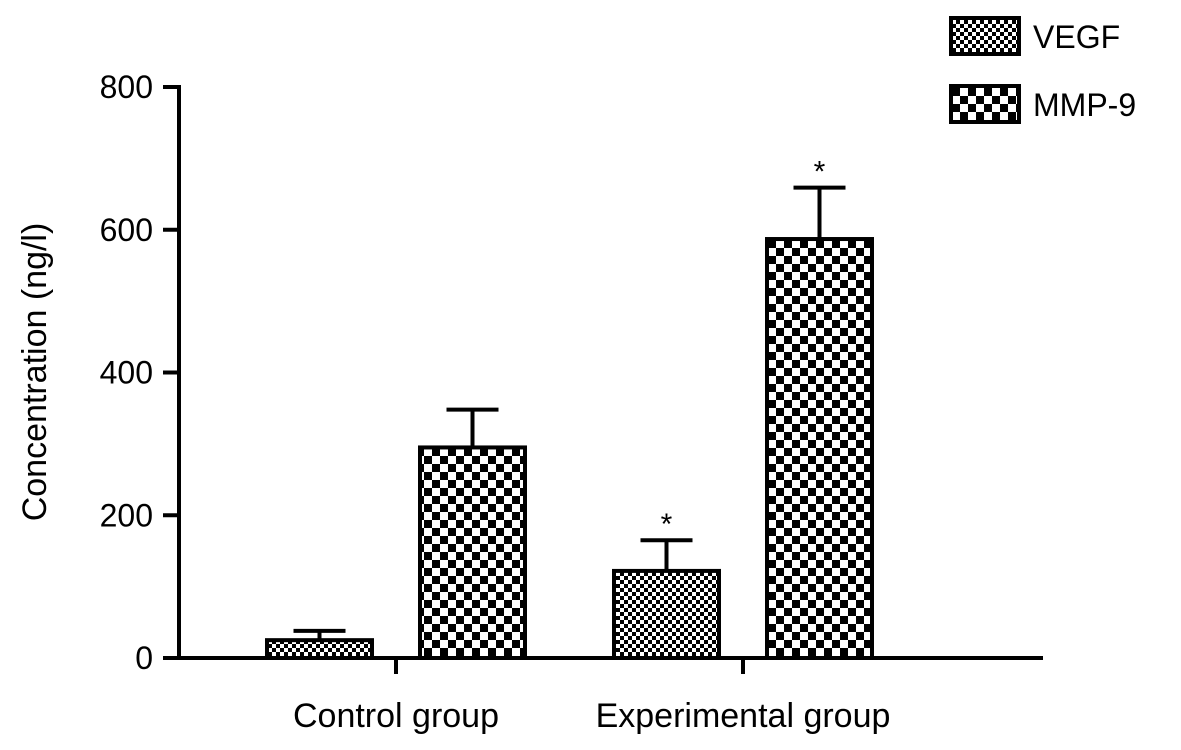 This screenshot has height=750, width=1181. Describe the element at coordinates (1084, 105) in the screenshot. I see `legend-label-mmp-9: MMP-9` at that location.